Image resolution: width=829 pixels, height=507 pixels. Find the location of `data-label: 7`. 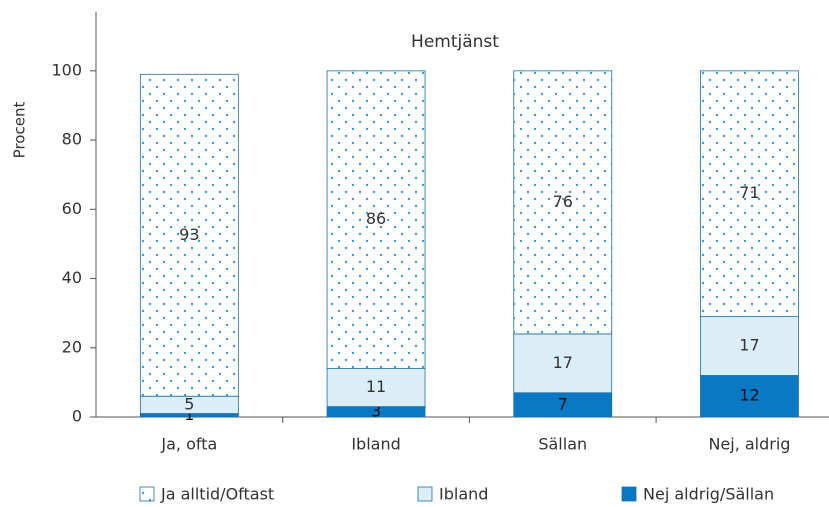

data-label: 7 is located at coordinates (563, 403).